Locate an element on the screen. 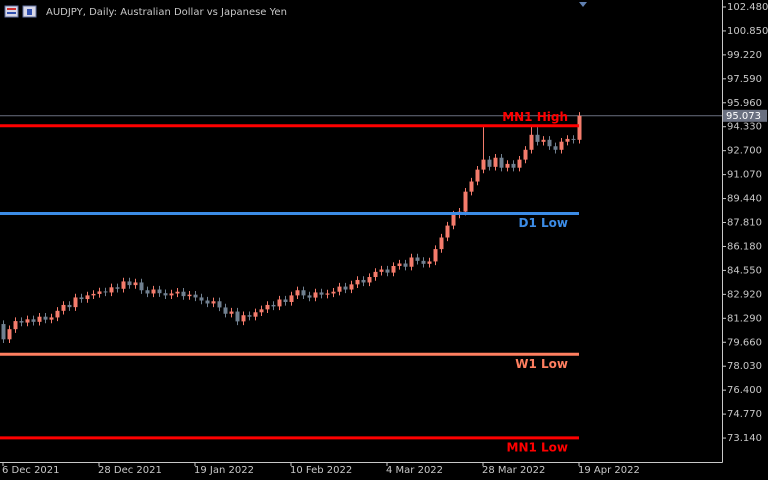  y-tick-label: 81.290 is located at coordinates (744, 318).